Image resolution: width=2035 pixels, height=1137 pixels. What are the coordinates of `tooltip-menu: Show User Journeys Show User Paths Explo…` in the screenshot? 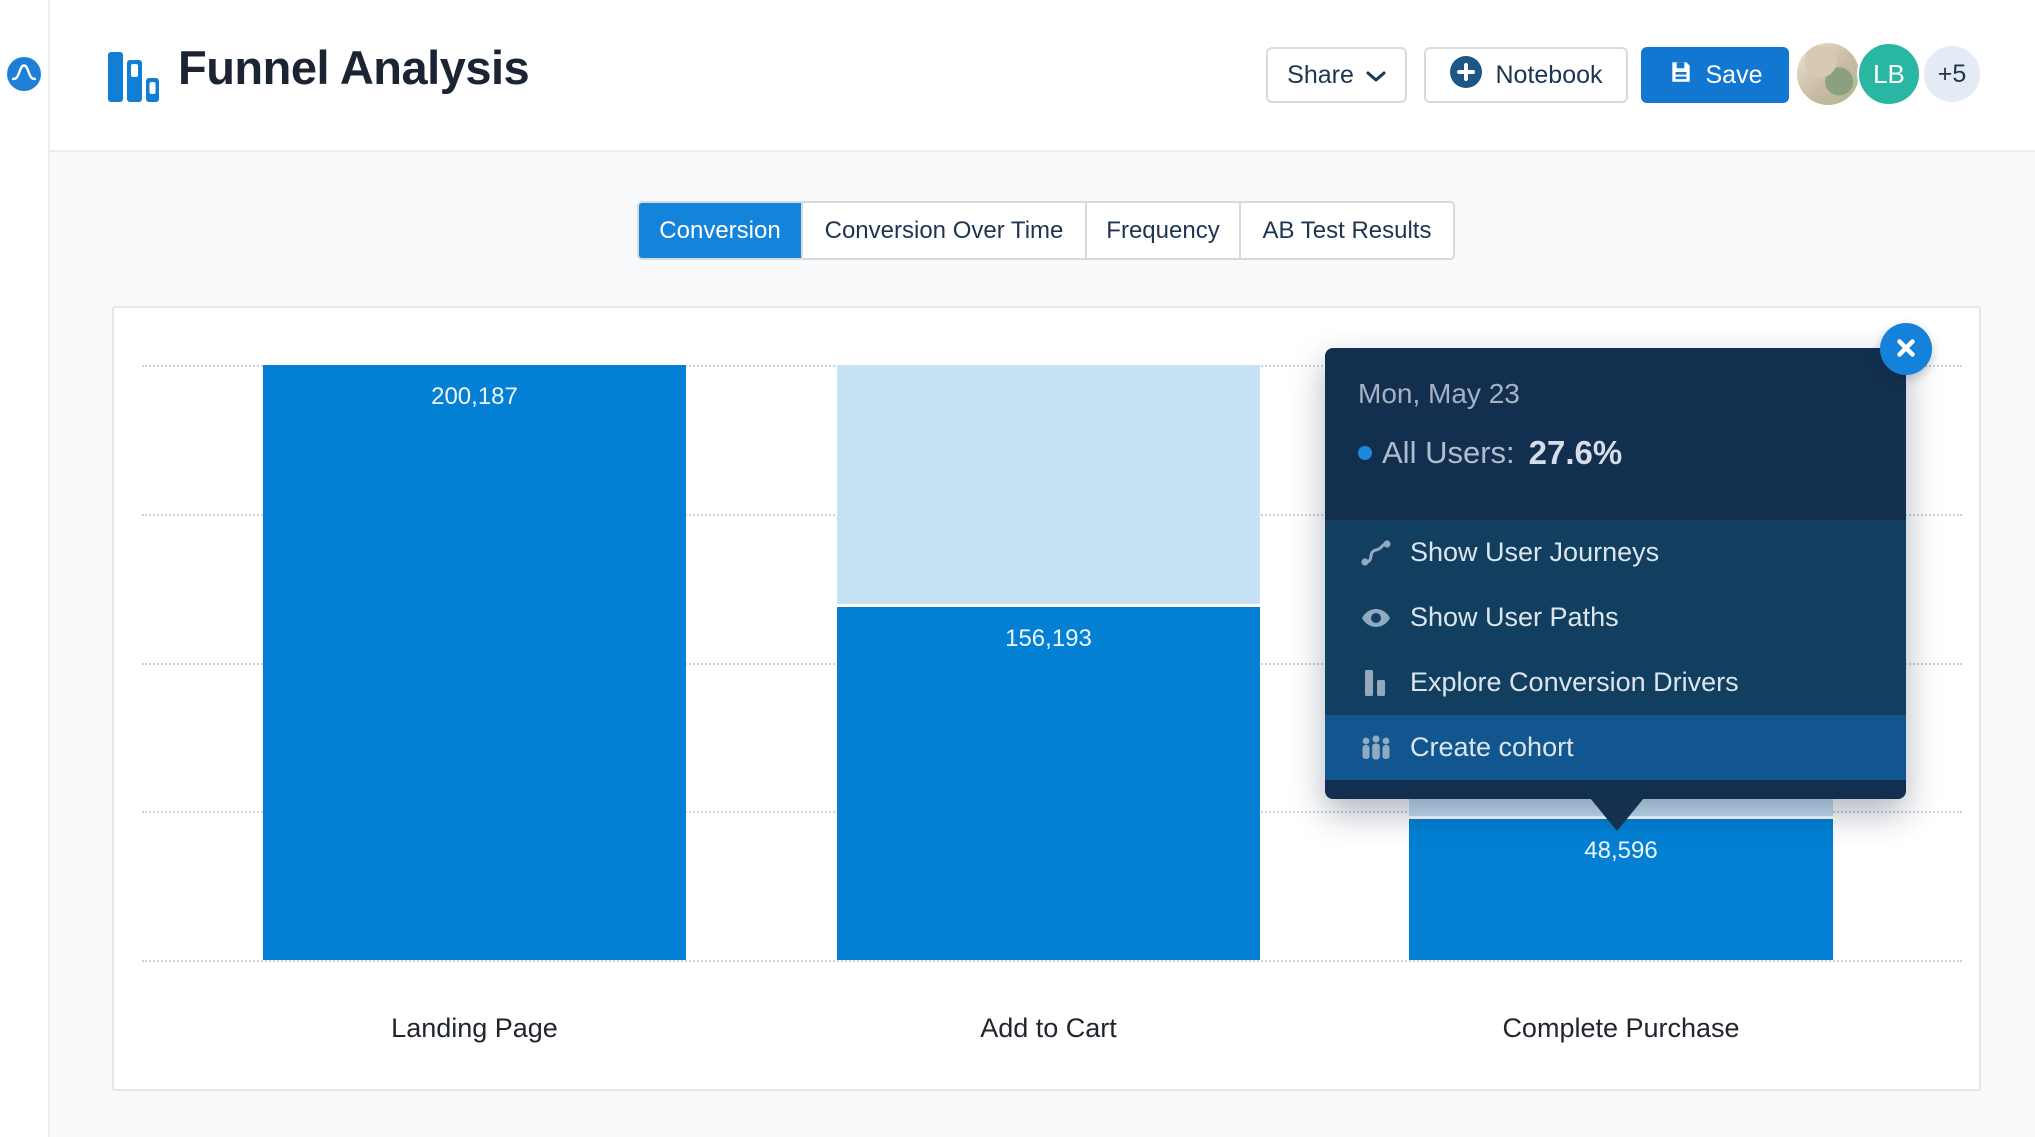 It's located at (1615, 650).